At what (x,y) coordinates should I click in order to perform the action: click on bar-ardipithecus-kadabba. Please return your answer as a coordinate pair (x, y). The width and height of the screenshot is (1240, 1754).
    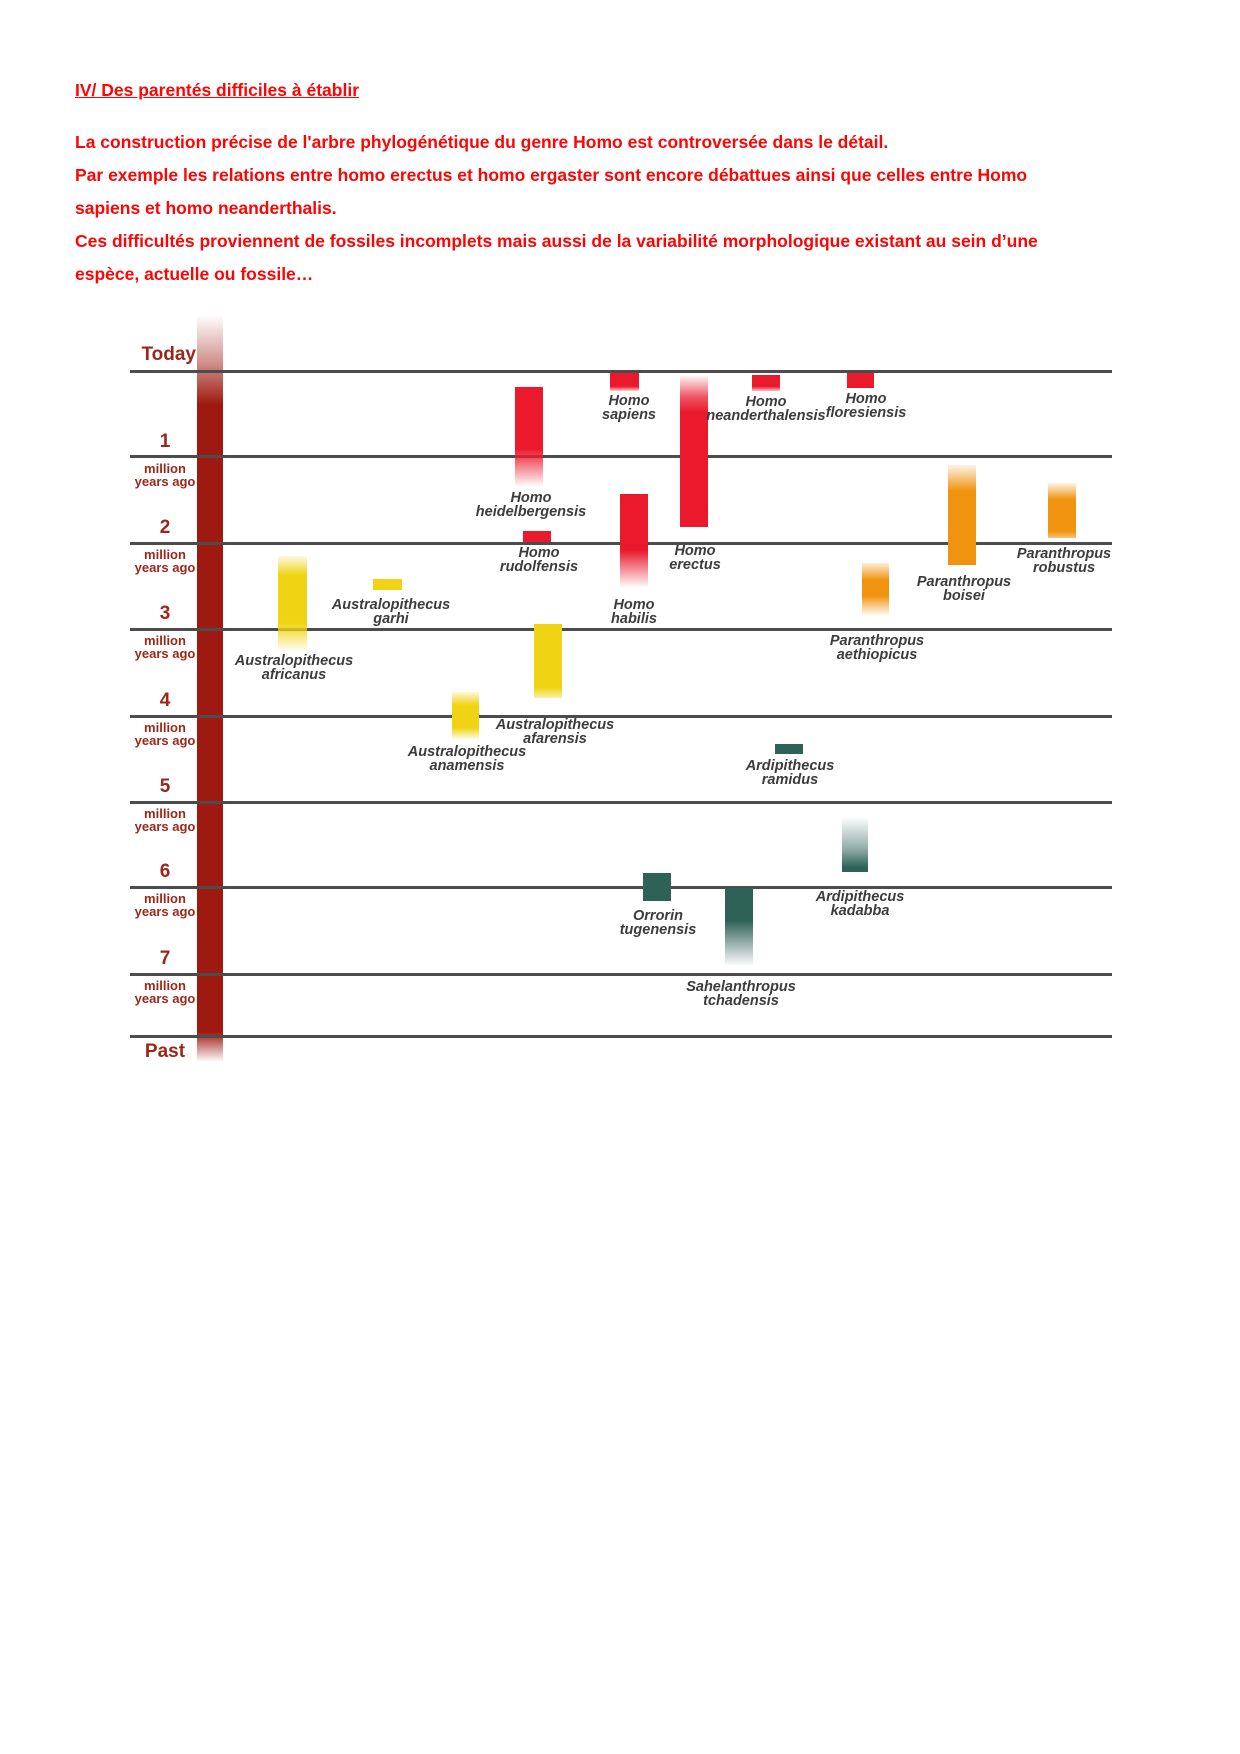
    Looking at the image, I should click on (855, 844).